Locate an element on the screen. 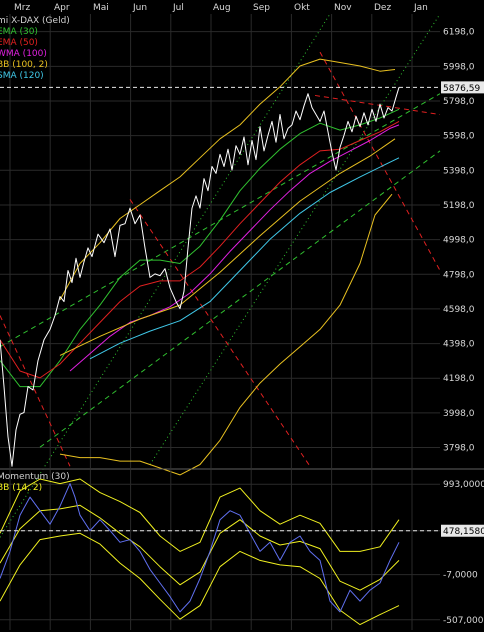 This screenshot has height=632, width=484. legend-title: Momentum (30) is located at coordinates (35, 477).